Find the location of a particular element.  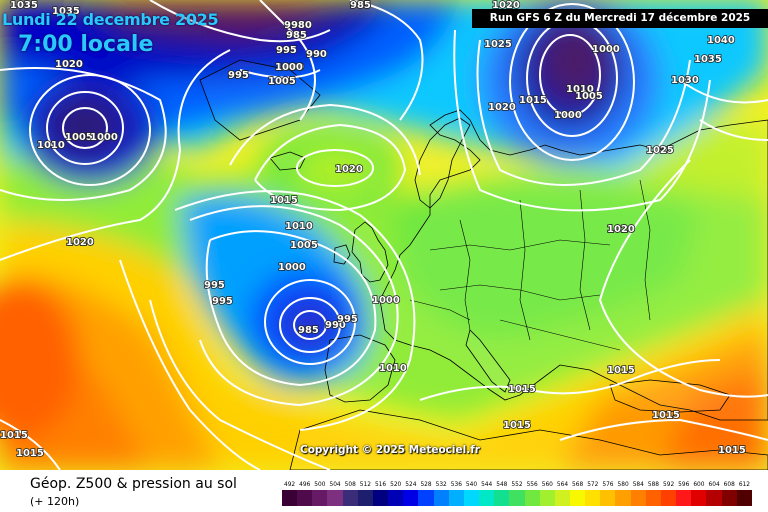

scale-label: 580 is located at coordinates (623, 484).